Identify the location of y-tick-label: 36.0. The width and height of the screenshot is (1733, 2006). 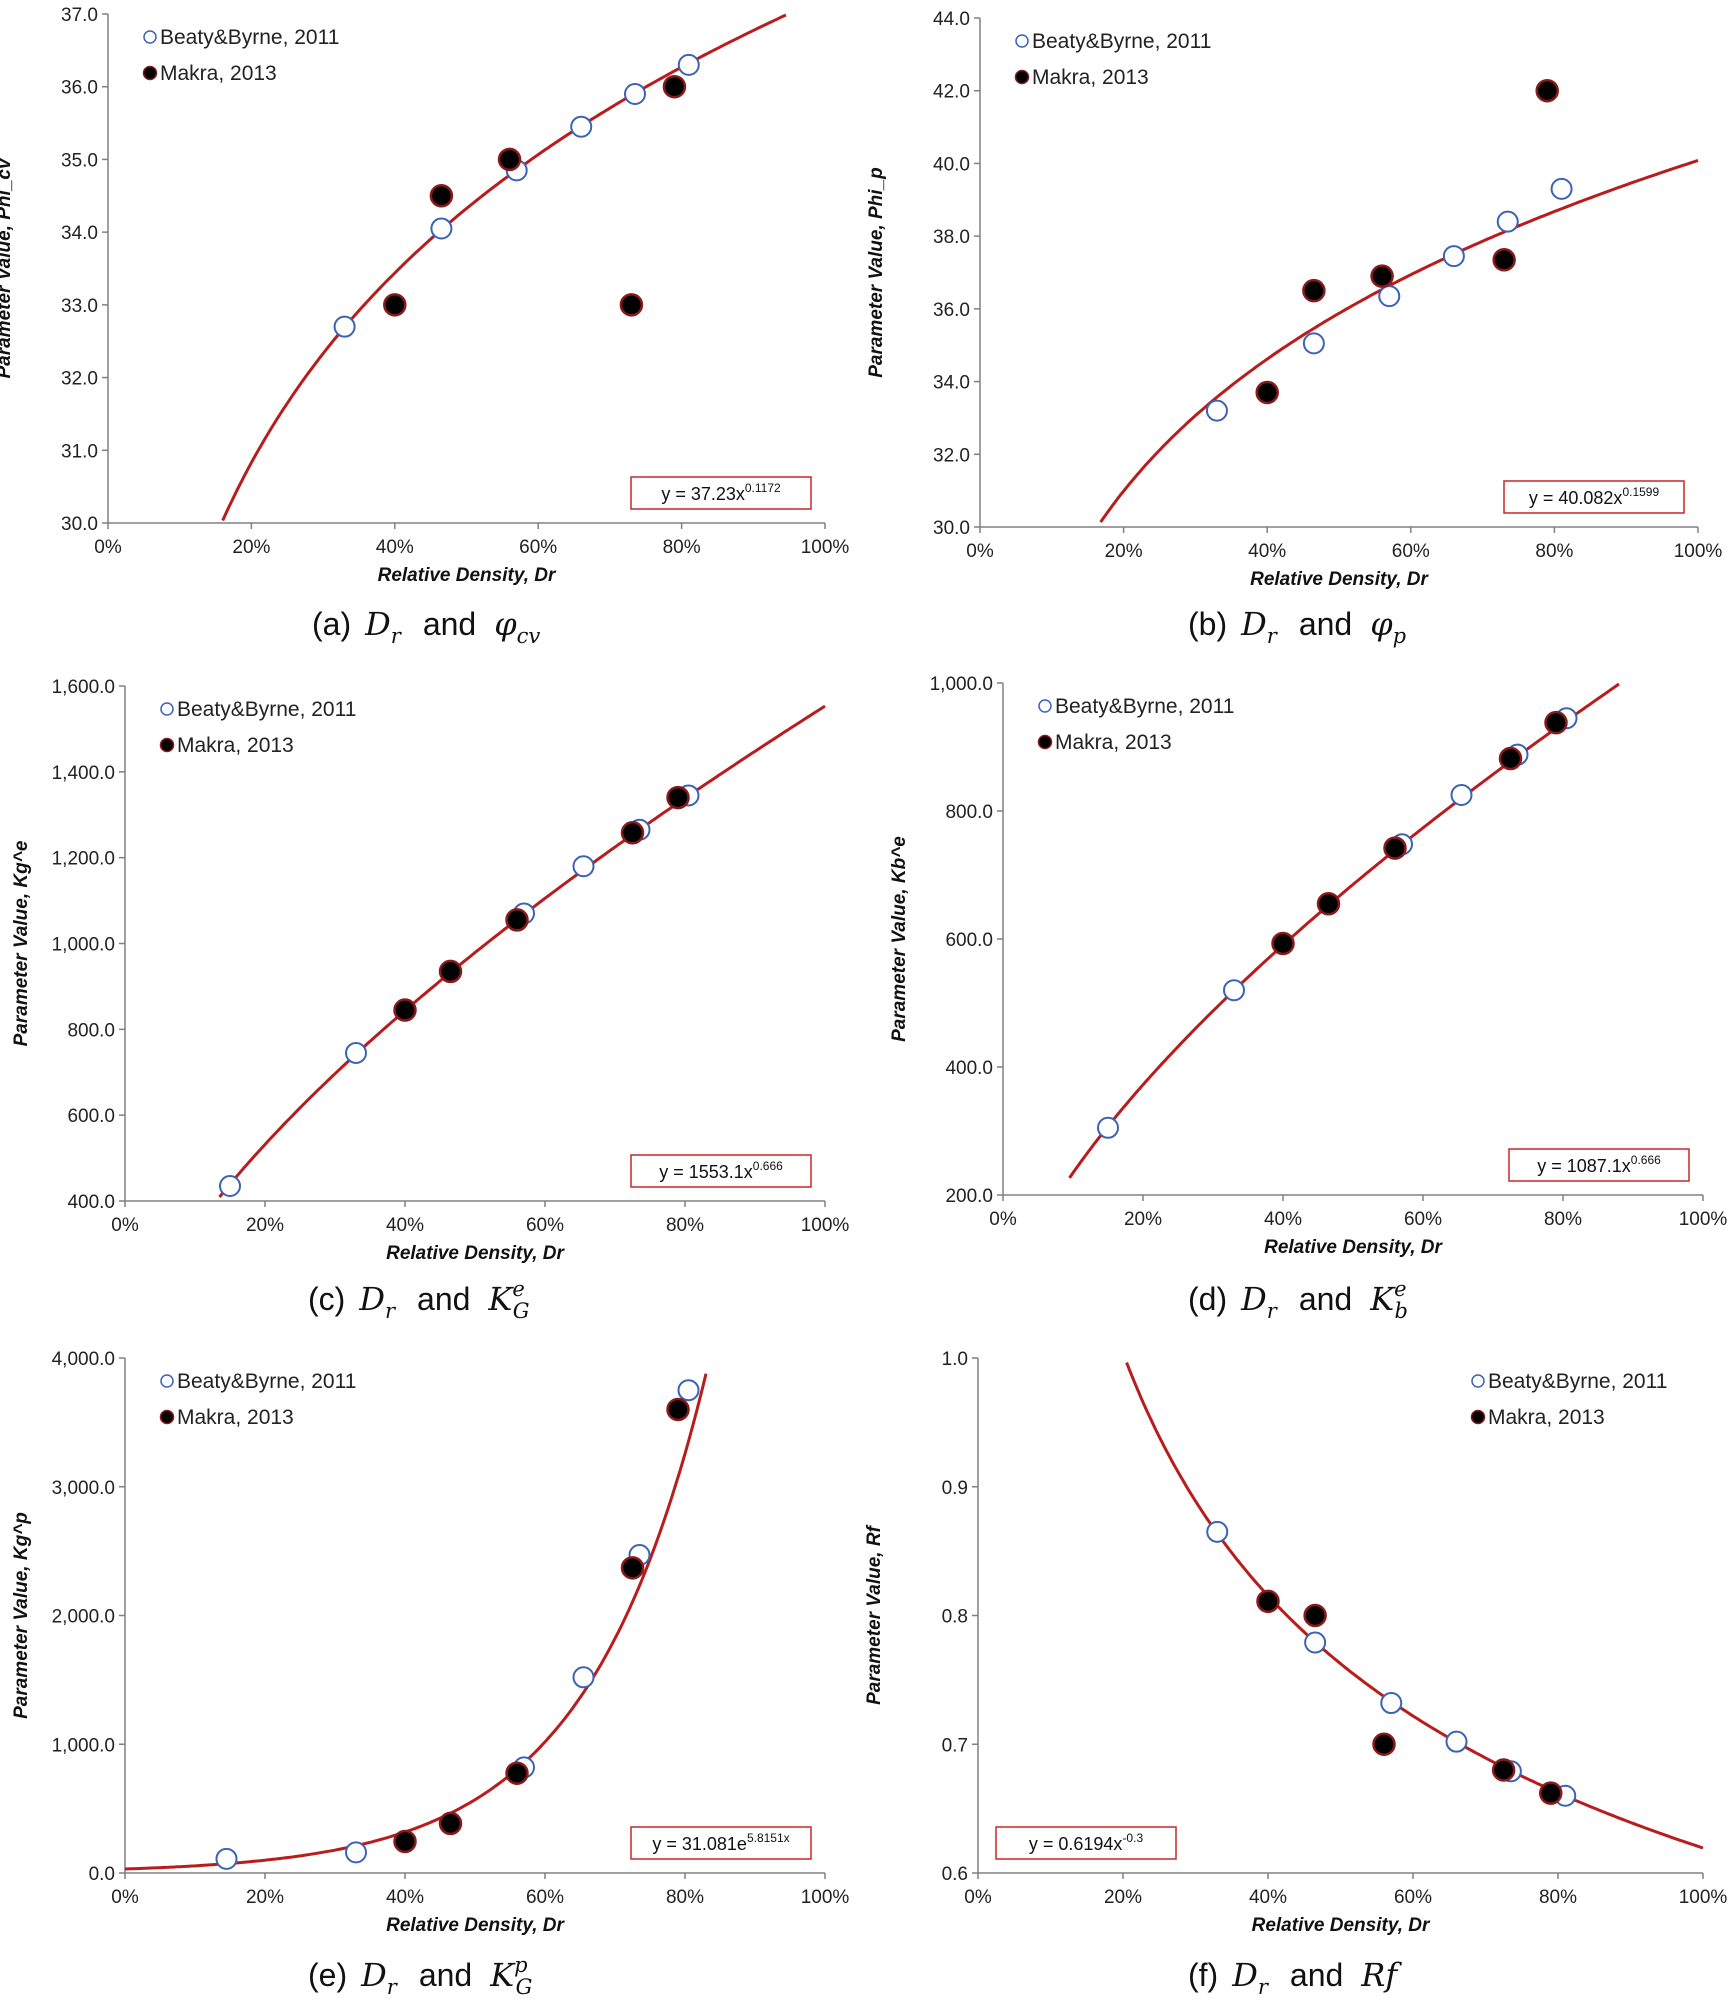
(79, 88).